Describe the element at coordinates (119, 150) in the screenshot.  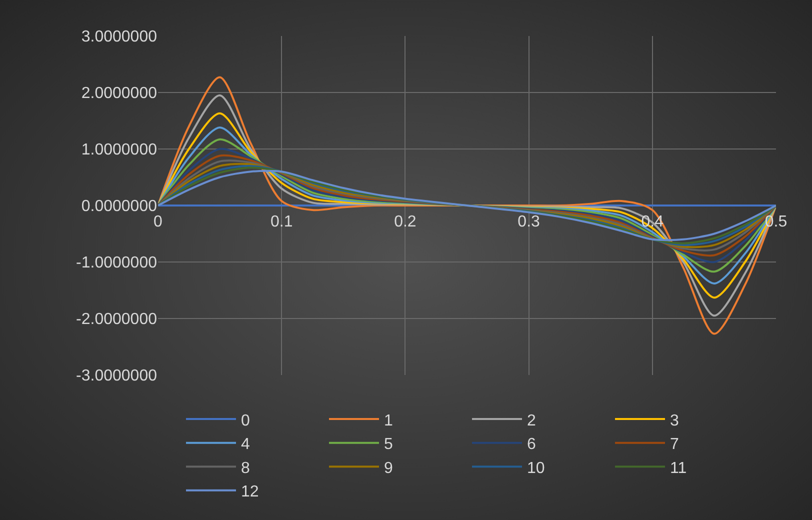
I see `y-tick-label: 1.0000000` at that location.